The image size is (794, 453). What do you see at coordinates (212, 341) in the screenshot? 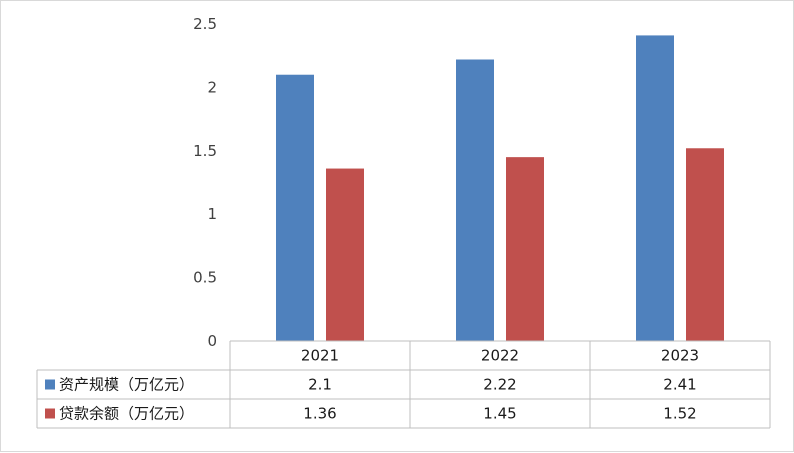
I see `y-tick-label: 0` at bounding box center [212, 341].